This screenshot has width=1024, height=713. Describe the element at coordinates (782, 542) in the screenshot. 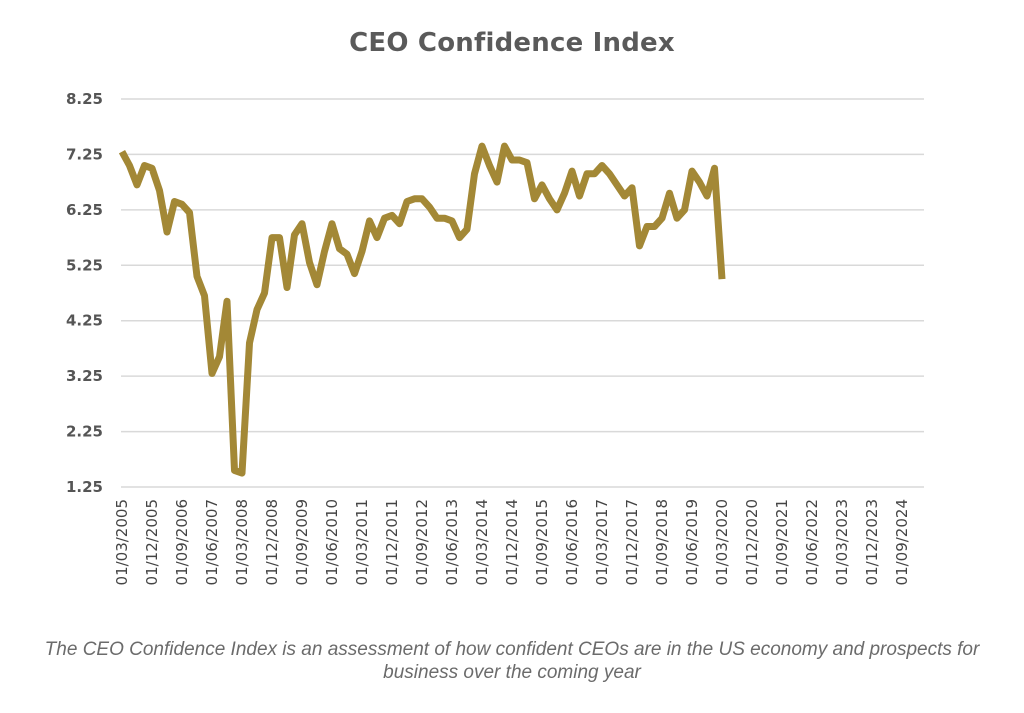

I see `x-tick-label: 01/09/2021` at that location.